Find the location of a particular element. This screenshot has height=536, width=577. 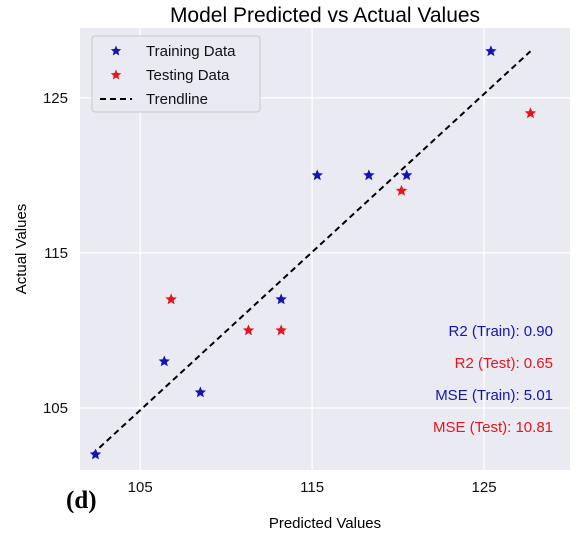

legend-item-trendline: Trendline is located at coordinates (177, 99).